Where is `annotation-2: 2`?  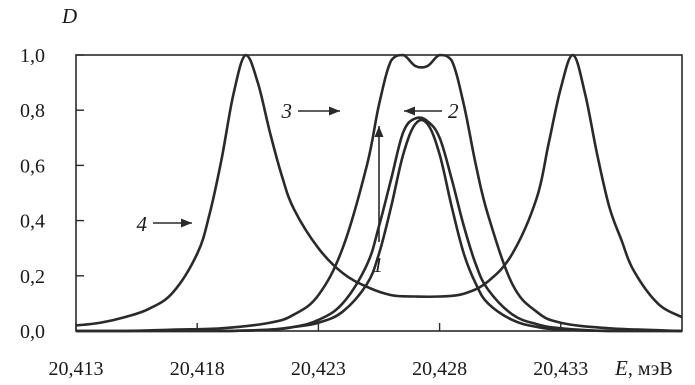
annotation-2: 2 is located at coordinates (431, 111).